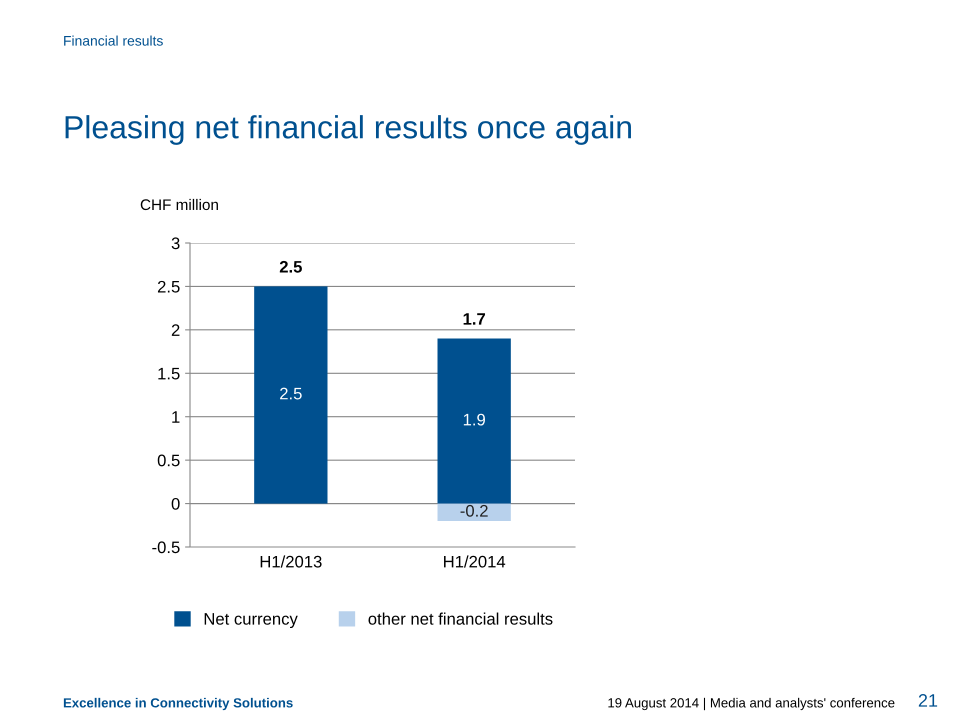  I want to click on x-tick-label: H1/2013, so click(291, 561).